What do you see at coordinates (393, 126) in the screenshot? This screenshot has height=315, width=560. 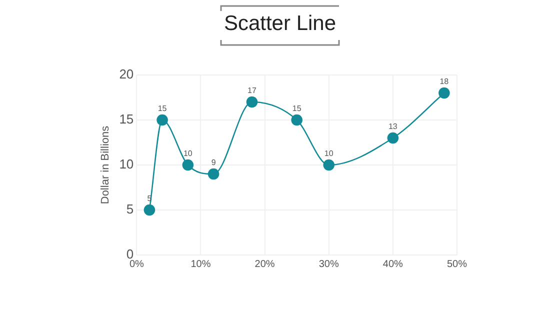 I see `data-label: 13` at bounding box center [393, 126].